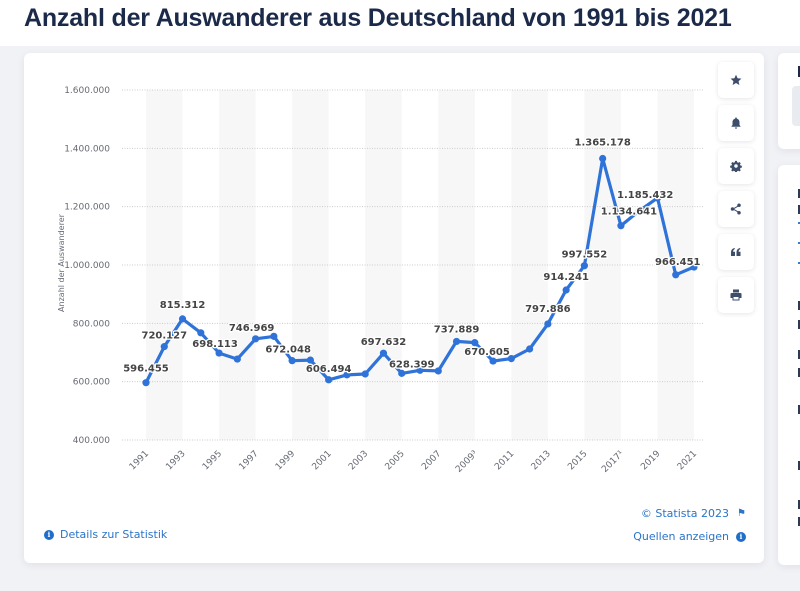 The width and height of the screenshot is (800, 591). What do you see at coordinates (689, 536) in the screenshot?
I see `sources-link: Quellen anzeigen i` at bounding box center [689, 536].